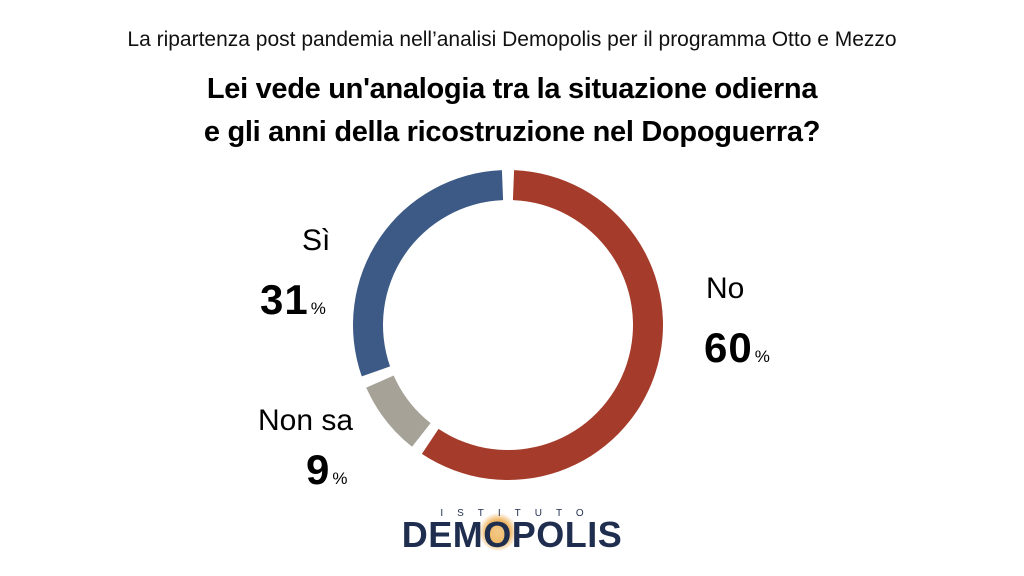 The height and width of the screenshot is (576, 1024). Describe the element at coordinates (567, 534) in the screenshot. I see `logo-main-after: POLIS` at that location.